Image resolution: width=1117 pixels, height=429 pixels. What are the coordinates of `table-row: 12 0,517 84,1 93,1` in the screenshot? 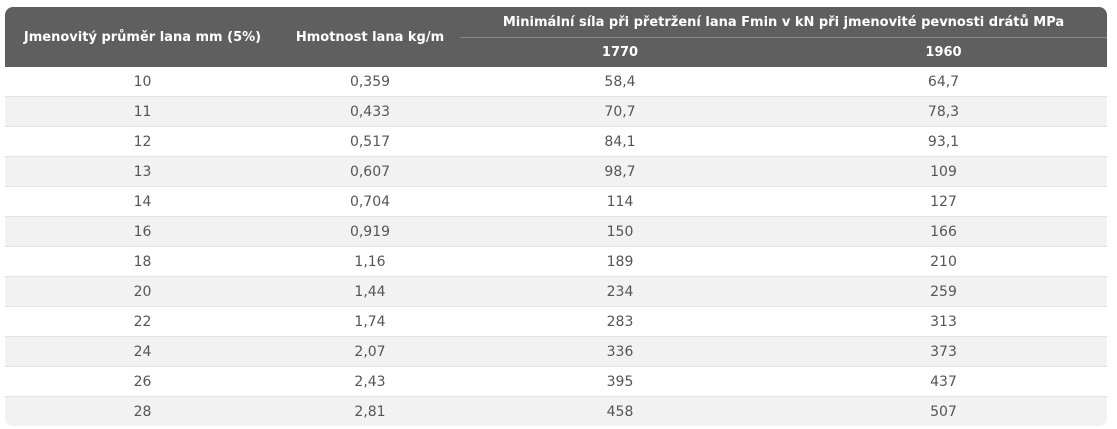 It's located at (556, 141).